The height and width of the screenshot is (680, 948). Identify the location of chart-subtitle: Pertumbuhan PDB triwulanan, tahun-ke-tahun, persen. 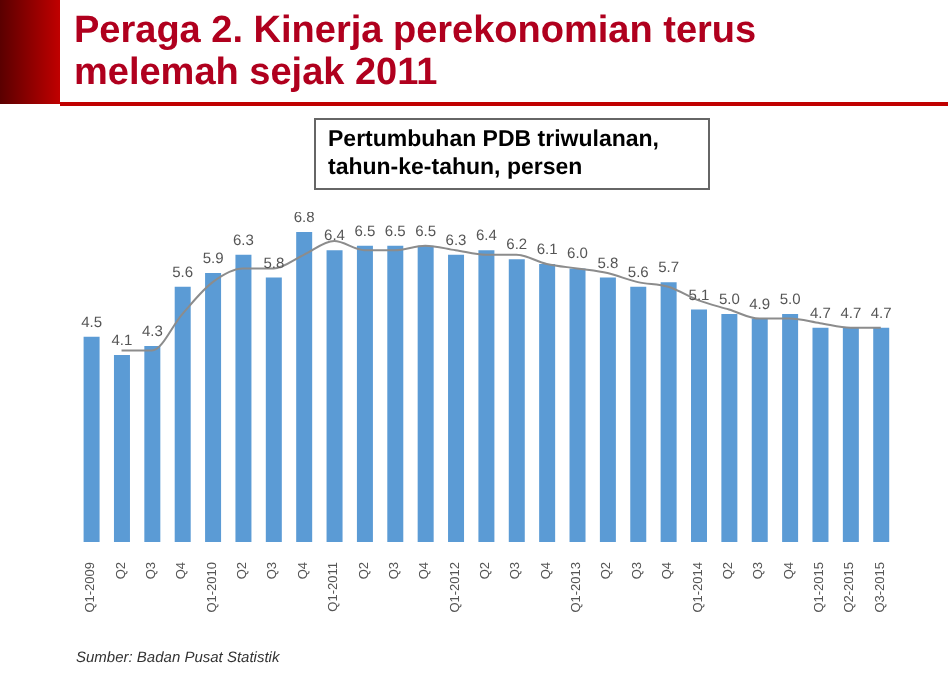
(512, 154).